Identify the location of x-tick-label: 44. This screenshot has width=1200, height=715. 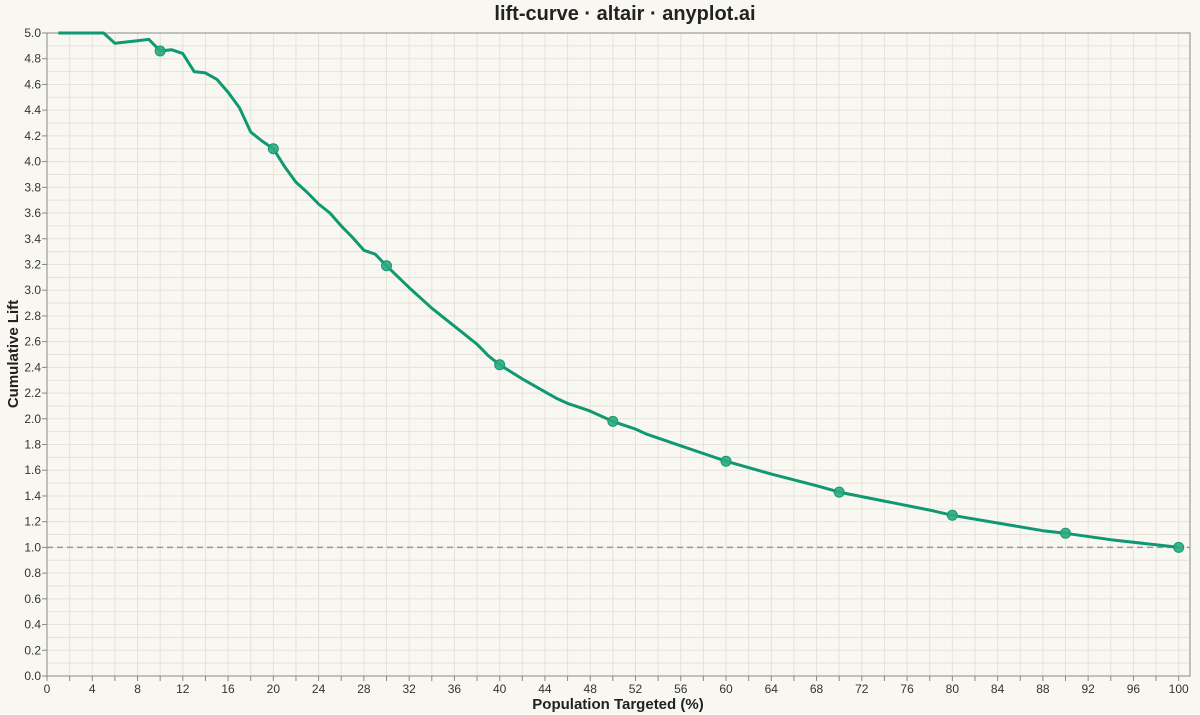
(545, 689).